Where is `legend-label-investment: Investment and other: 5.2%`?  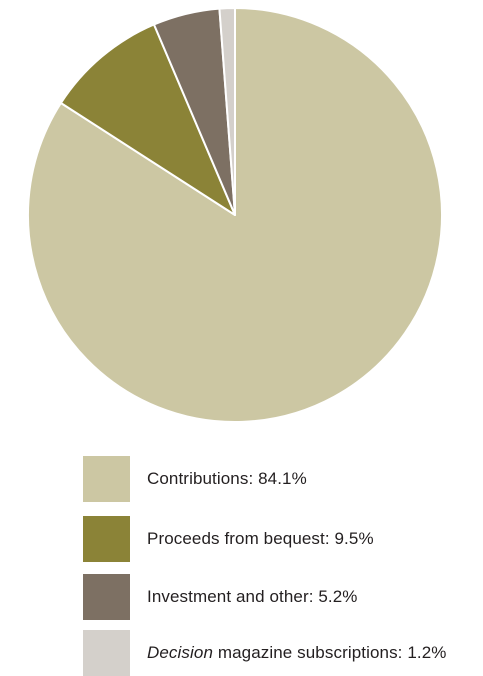 legend-label-investment: Investment and other: 5.2% is located at coordinates (252, 596).